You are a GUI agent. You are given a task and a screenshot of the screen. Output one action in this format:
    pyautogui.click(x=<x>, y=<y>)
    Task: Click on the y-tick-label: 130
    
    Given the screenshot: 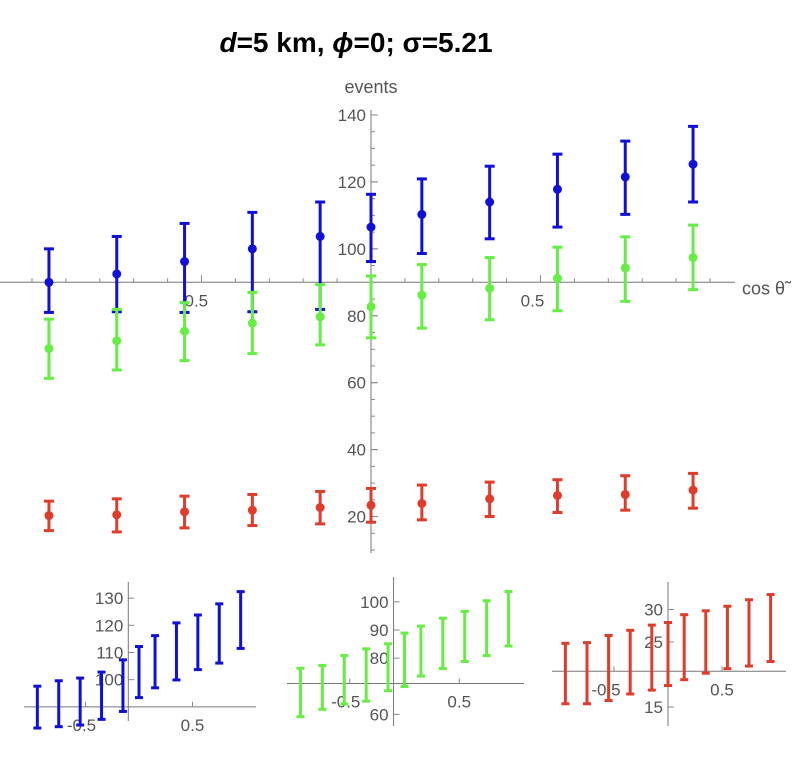 What is the action you would take?
    pyautogui.click(x=109, y=598)
    